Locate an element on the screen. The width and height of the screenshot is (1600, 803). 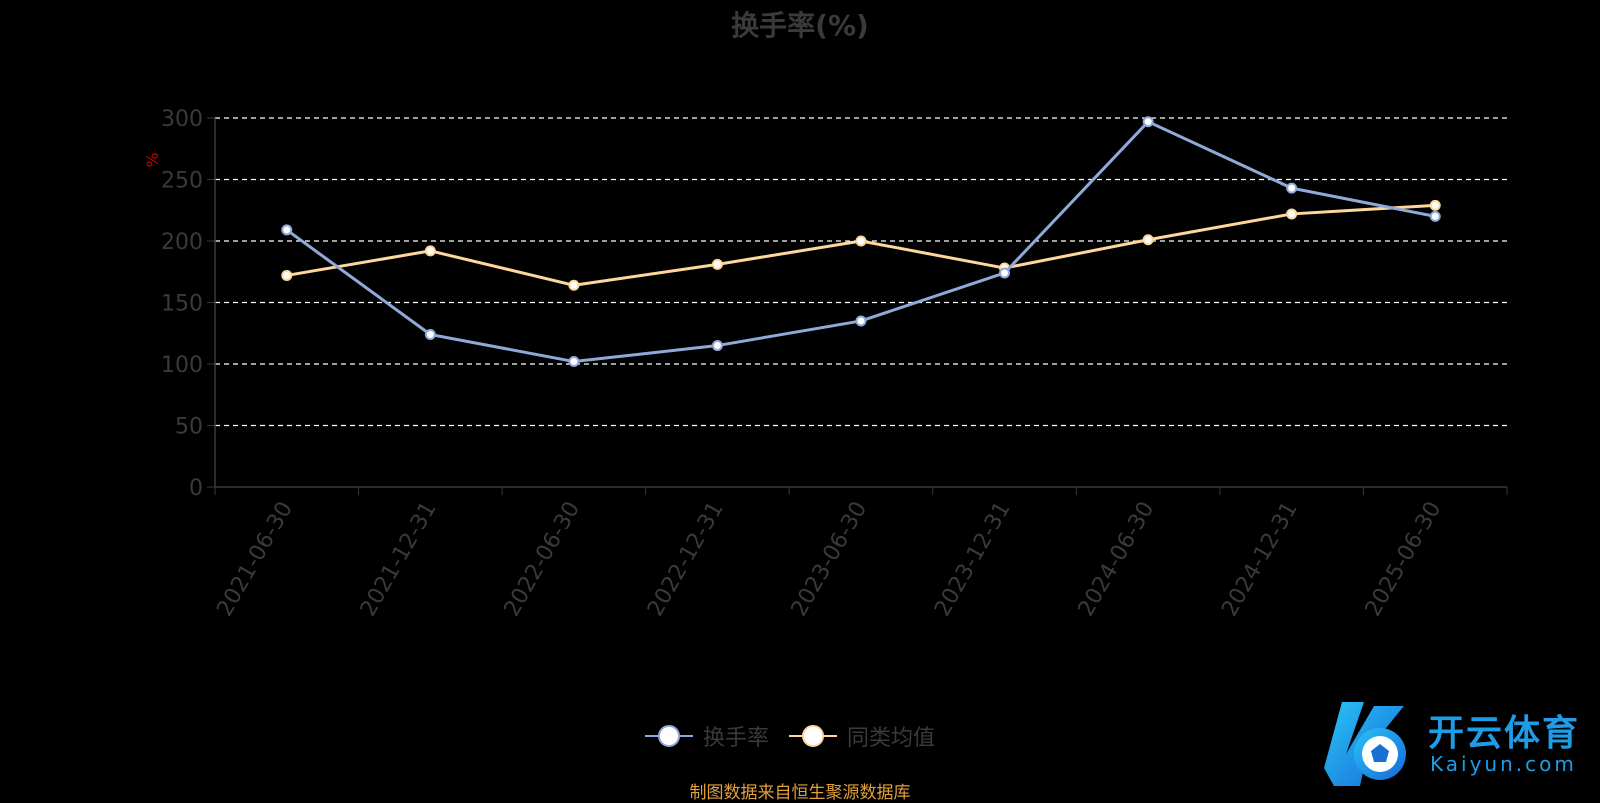
x-tick-label: 2025-06-30 is located at coordinates (1404, 559).